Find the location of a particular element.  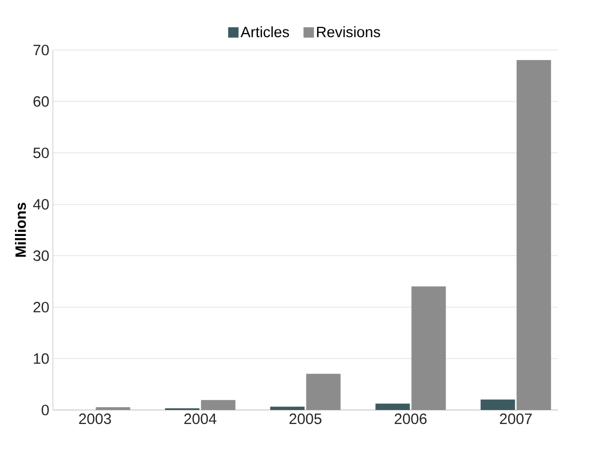

y-tick-label: 10 is located at coordinates (41, 358).